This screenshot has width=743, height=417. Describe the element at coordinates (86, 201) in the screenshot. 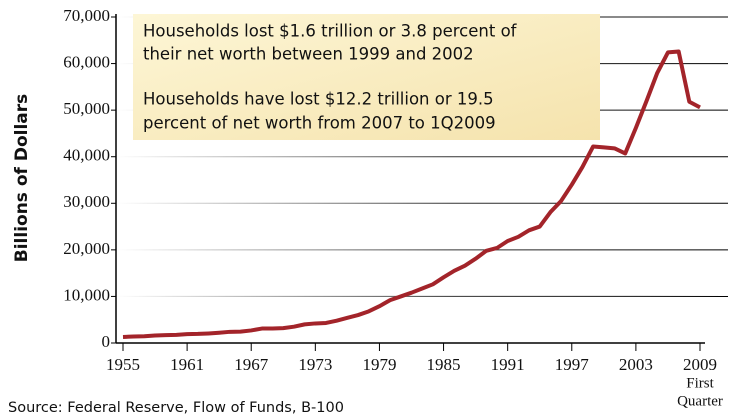

I see `y-tick-label: 30,000` at that location.